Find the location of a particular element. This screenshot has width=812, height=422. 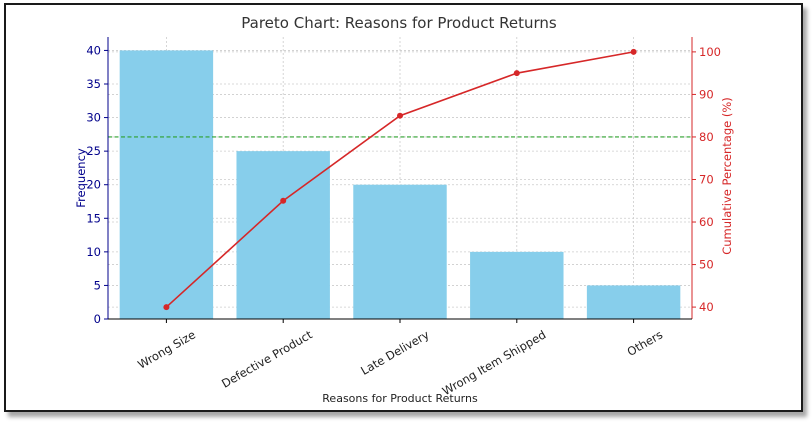

tick-label-x: Defective Product is located at coordinates (267, 359).